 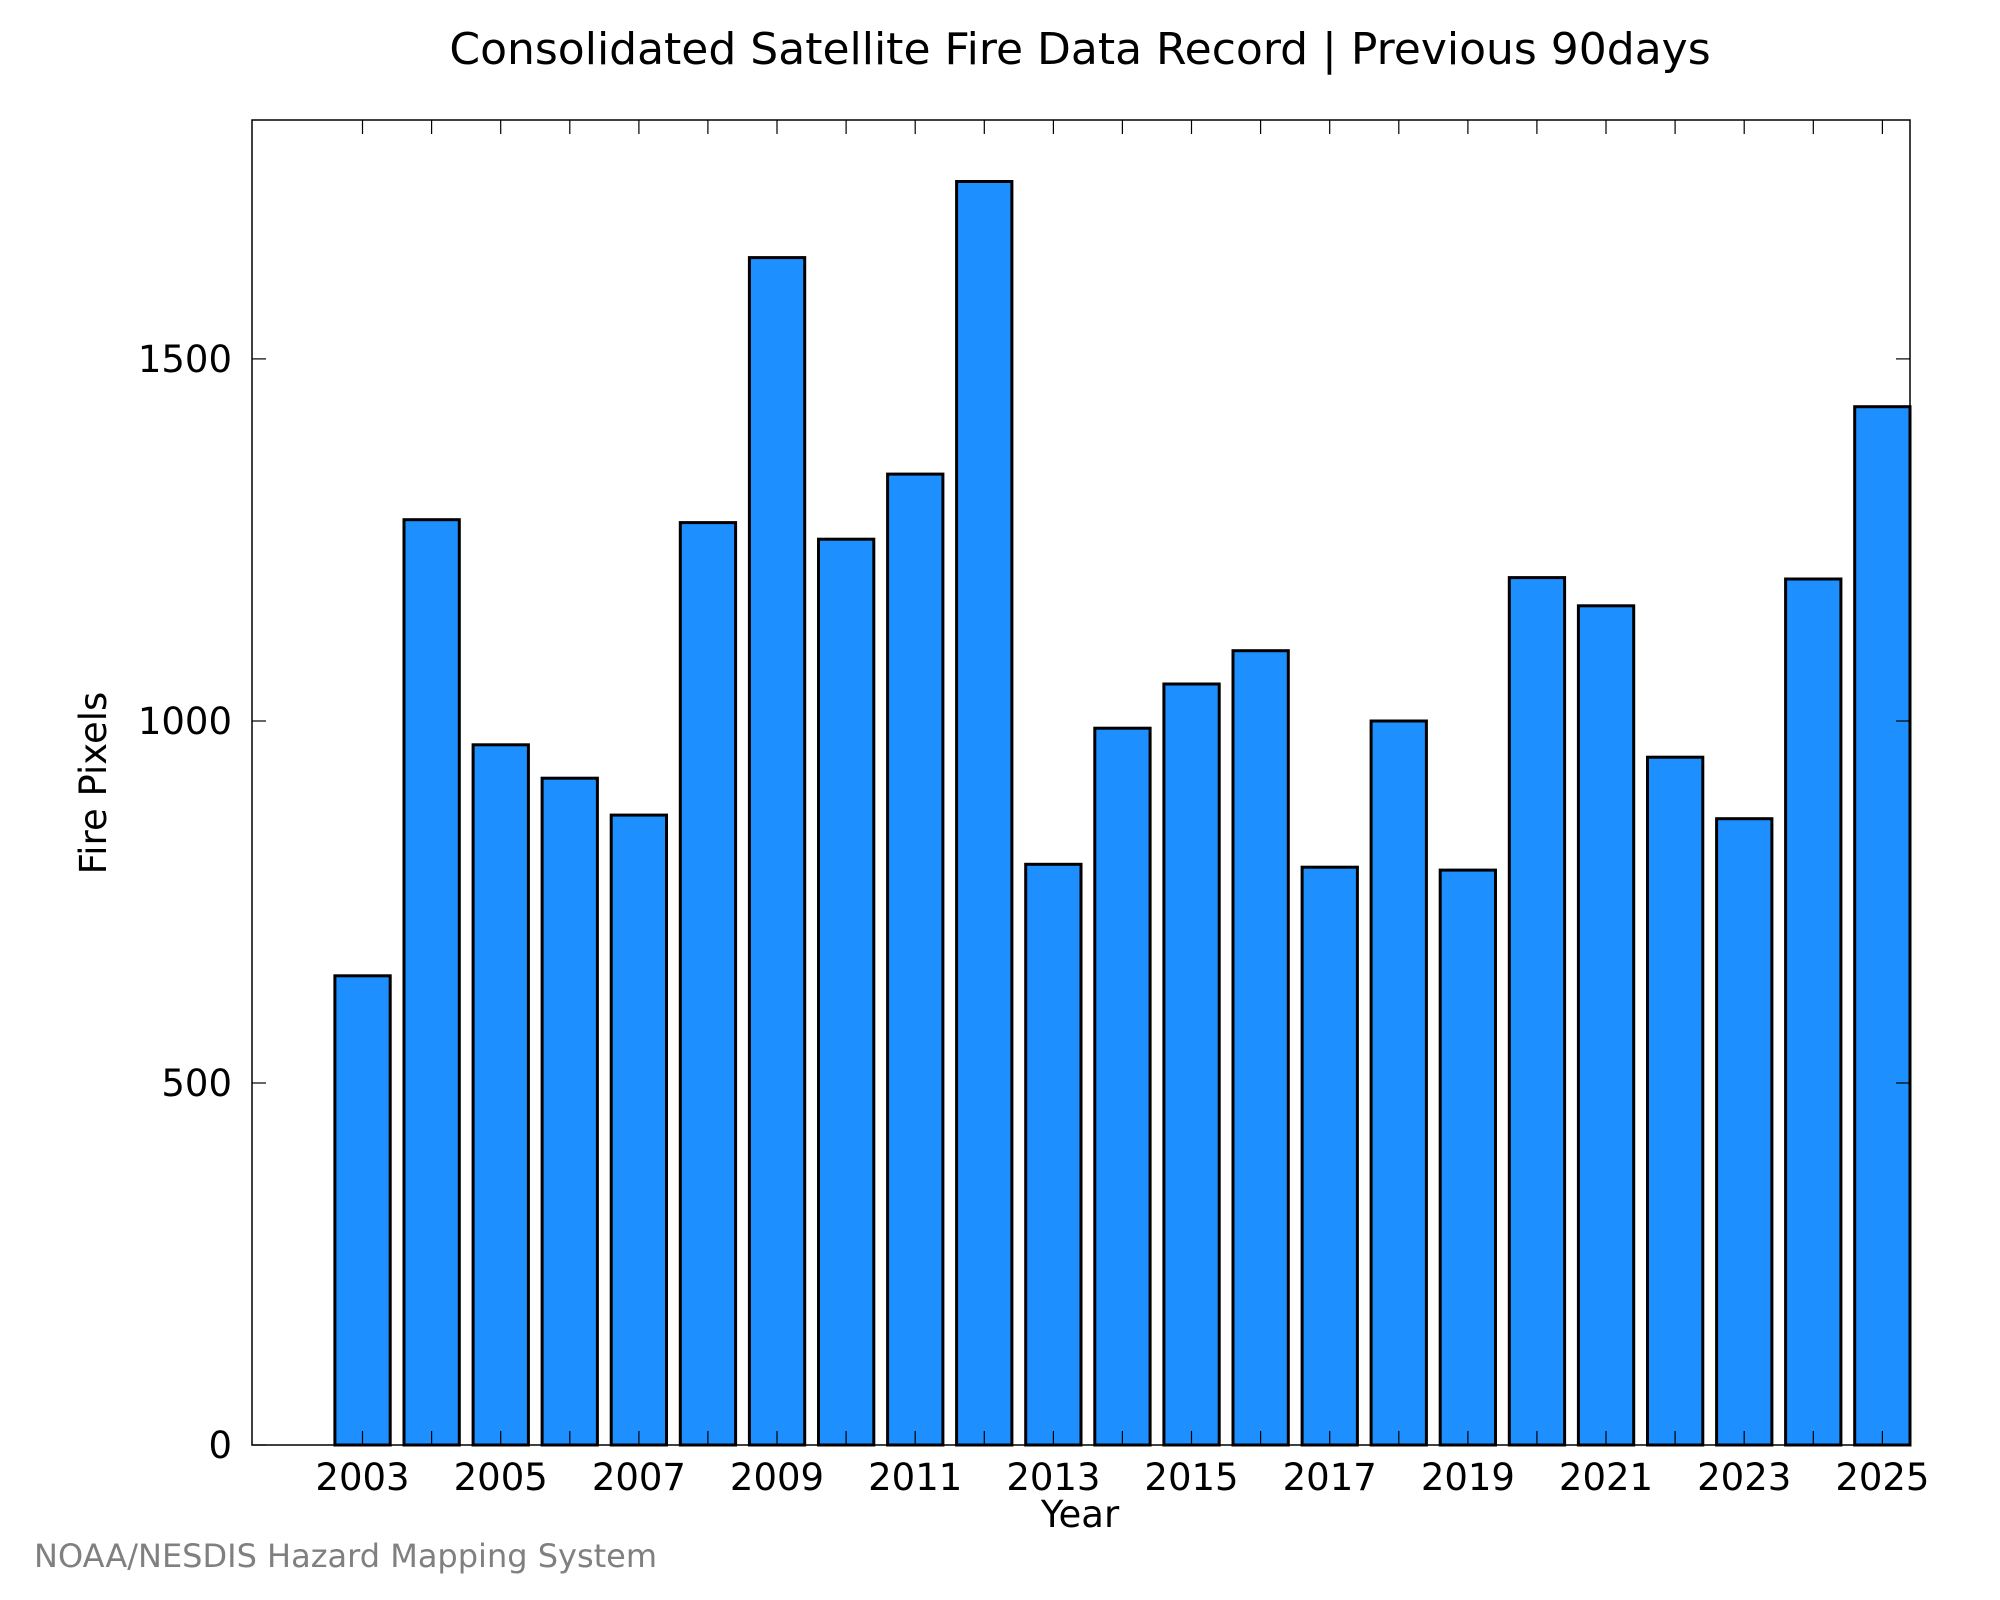 I want to click on x-tick-label-2021: 2021, so click(x=1606, y=1477).